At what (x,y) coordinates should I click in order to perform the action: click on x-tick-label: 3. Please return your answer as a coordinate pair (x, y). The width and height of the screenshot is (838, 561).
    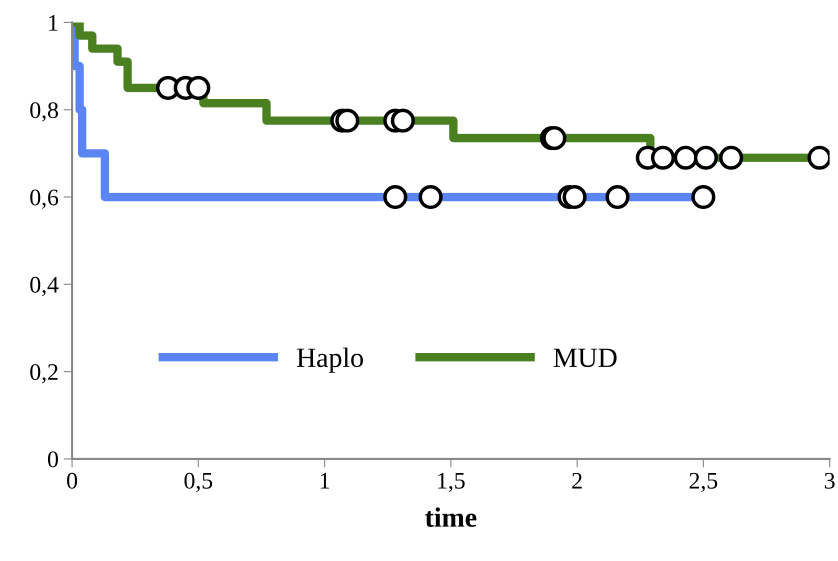
    Looking at the image, I should click on (829, 480).